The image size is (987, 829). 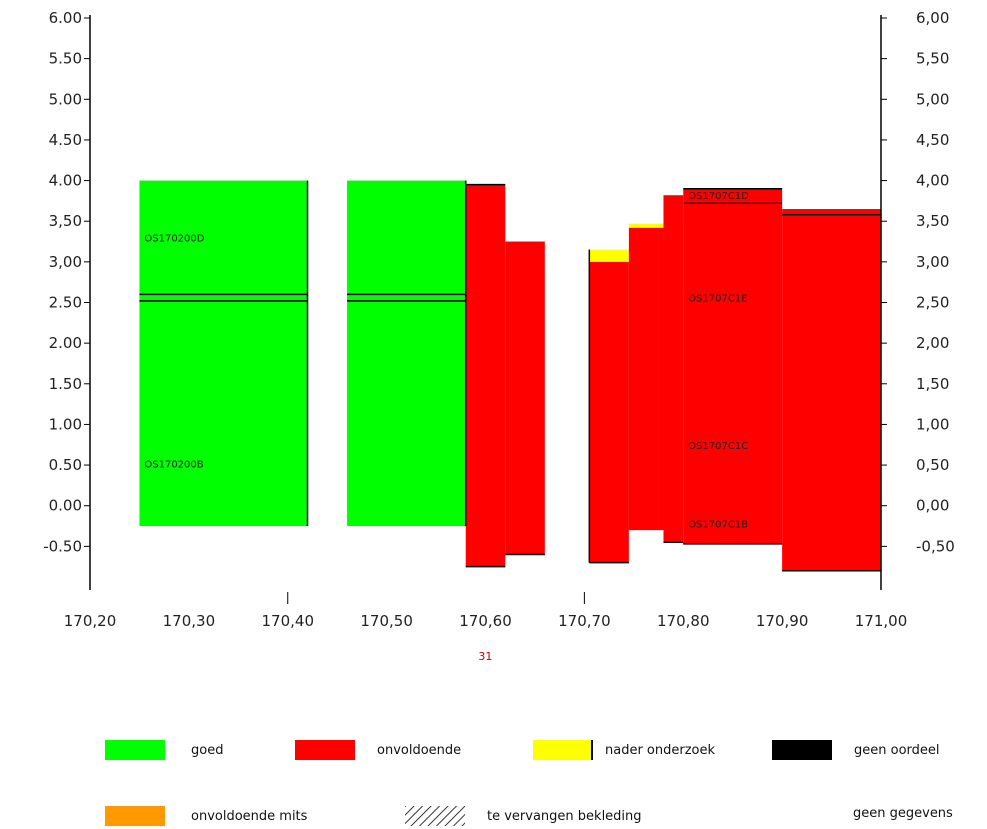 I want to click on y-tick-label-left-4: 4.00, so click(x=65, y=181).